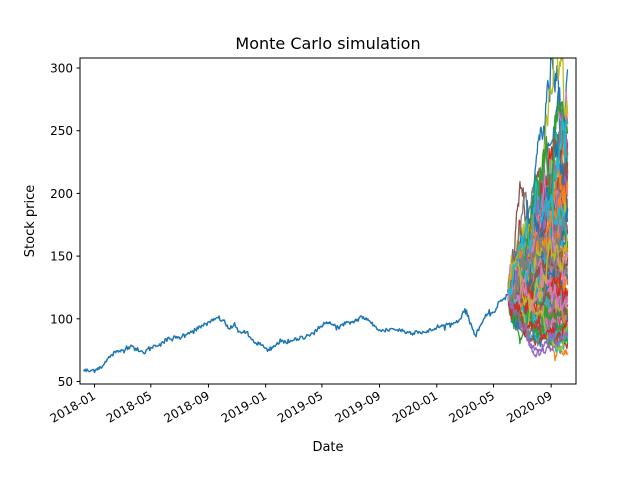  I want to click on y-tick-label: 200, so click(61, 194).